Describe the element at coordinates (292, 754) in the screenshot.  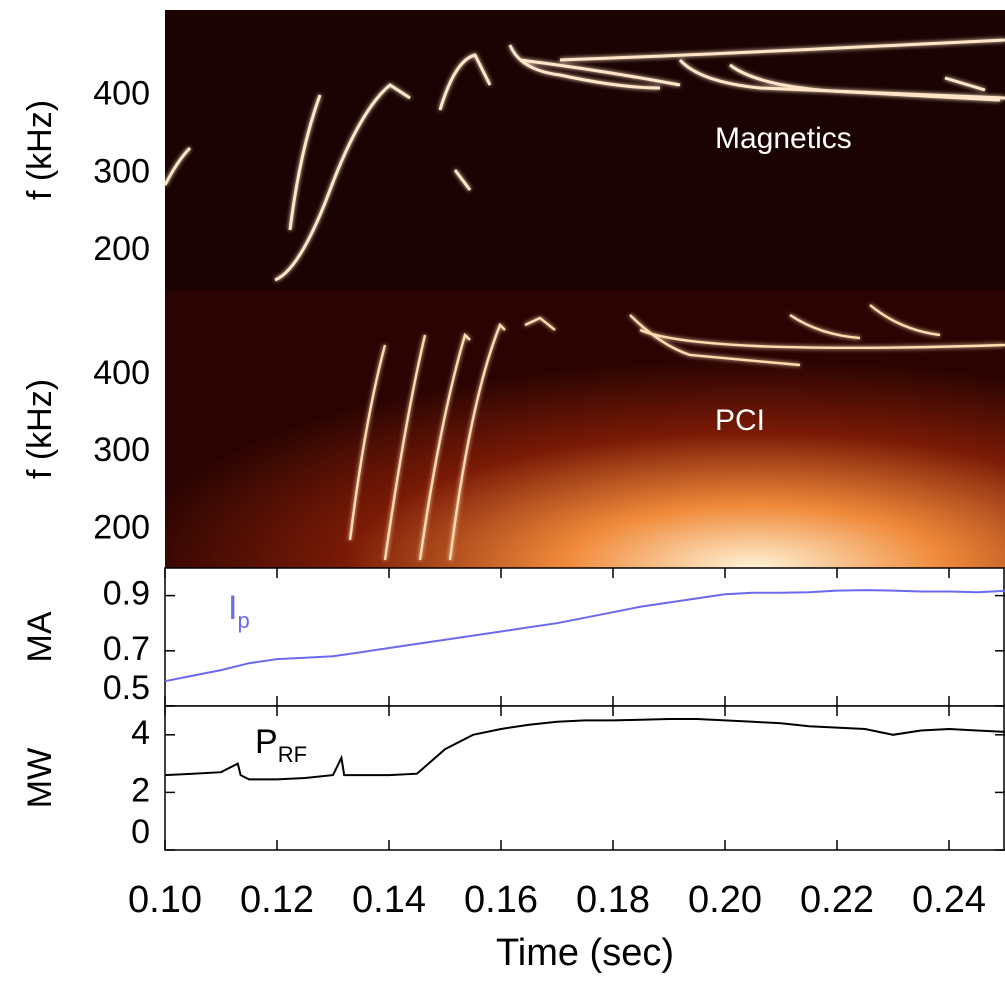
I see `annotation-subscript: RF` at that location.